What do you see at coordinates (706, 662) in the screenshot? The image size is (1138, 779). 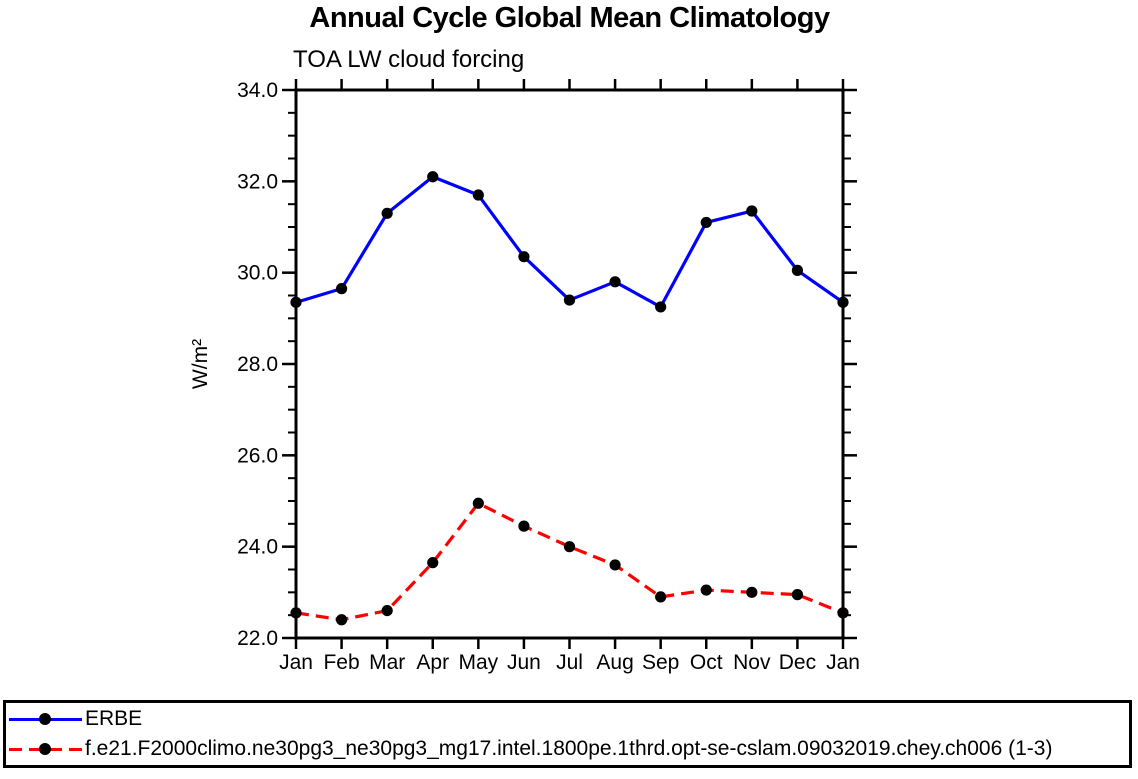 I see `x-tick-label: Oct` at bounding box center [706, 662].